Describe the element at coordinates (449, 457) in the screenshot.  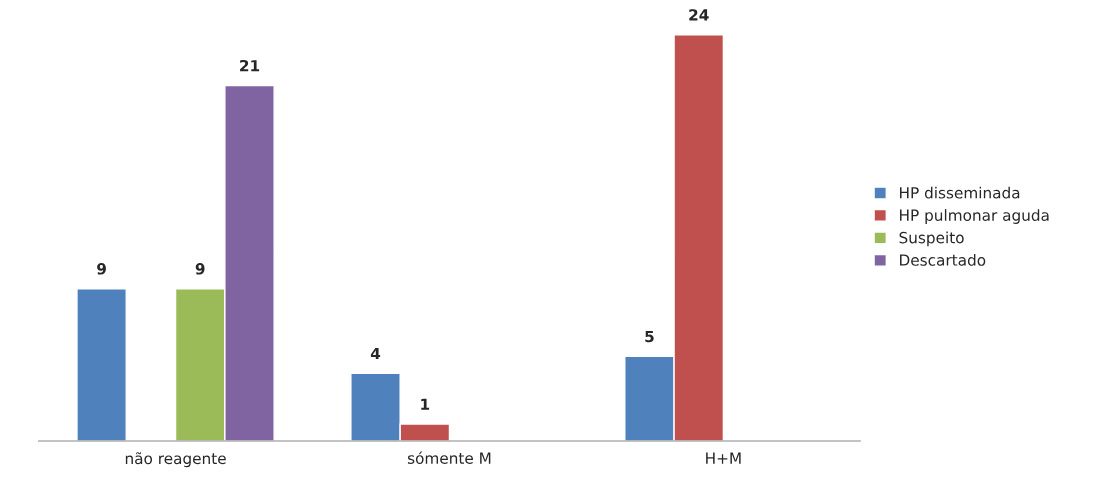
I see `x-tick-label: sómente M` at that location.